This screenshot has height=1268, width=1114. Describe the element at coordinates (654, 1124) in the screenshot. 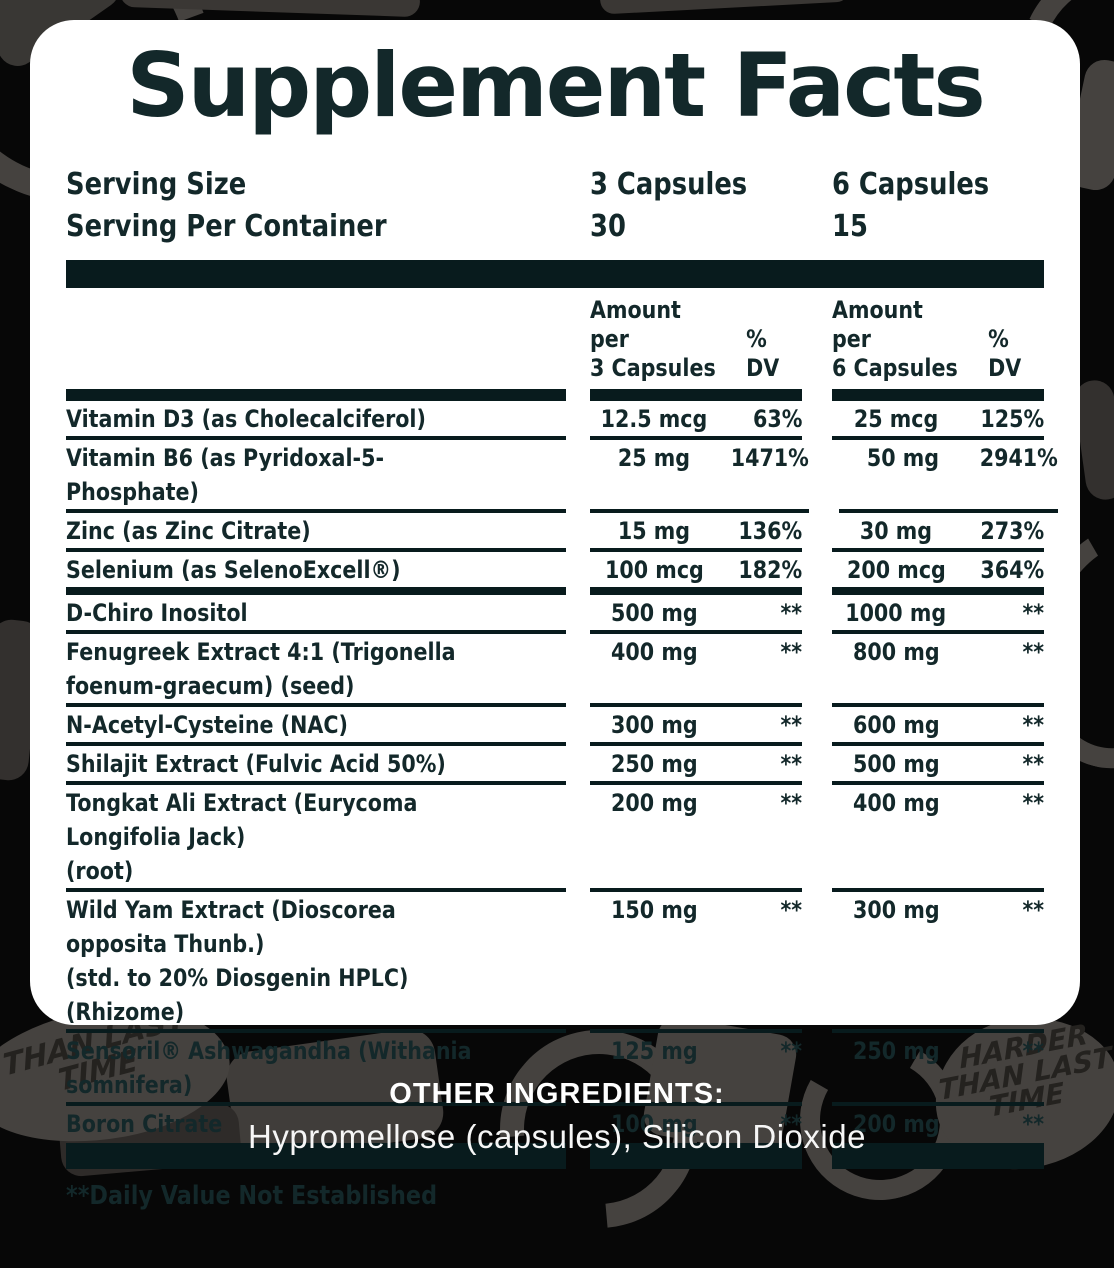

I see `amount-value: 100 mg` at that location.